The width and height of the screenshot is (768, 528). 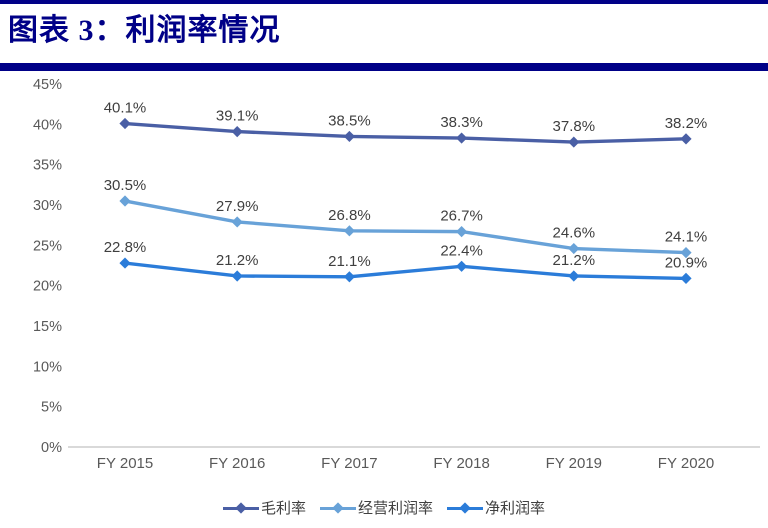 What do you see at coordinates (51, 408) in the screenshot?
I see `y-axis-tick-label: 5%` at bounding box center [51, 408].